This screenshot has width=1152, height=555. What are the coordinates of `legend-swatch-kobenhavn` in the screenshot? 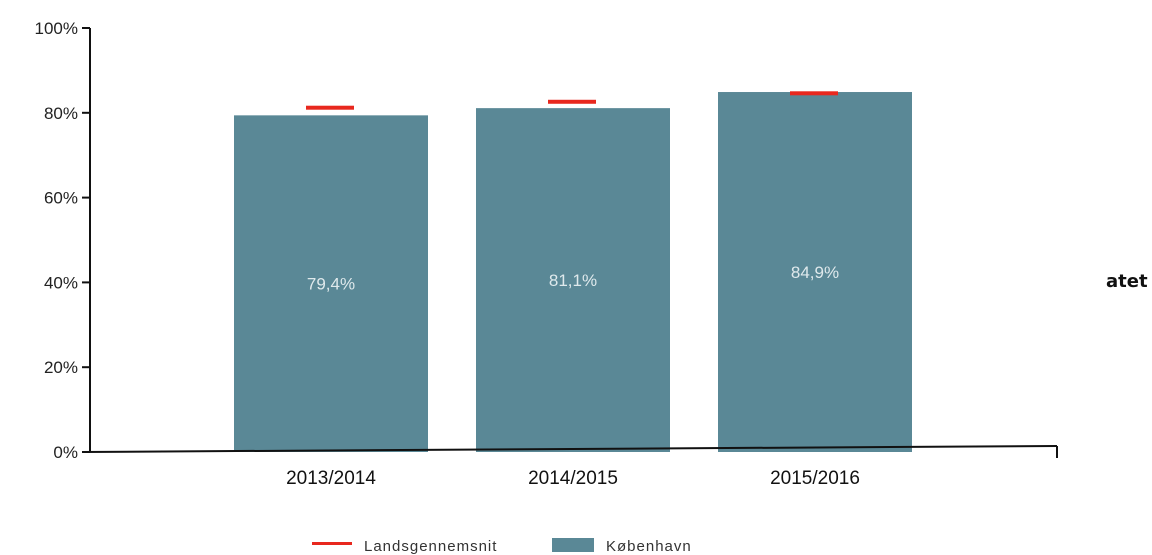 It's located at (573, 545).